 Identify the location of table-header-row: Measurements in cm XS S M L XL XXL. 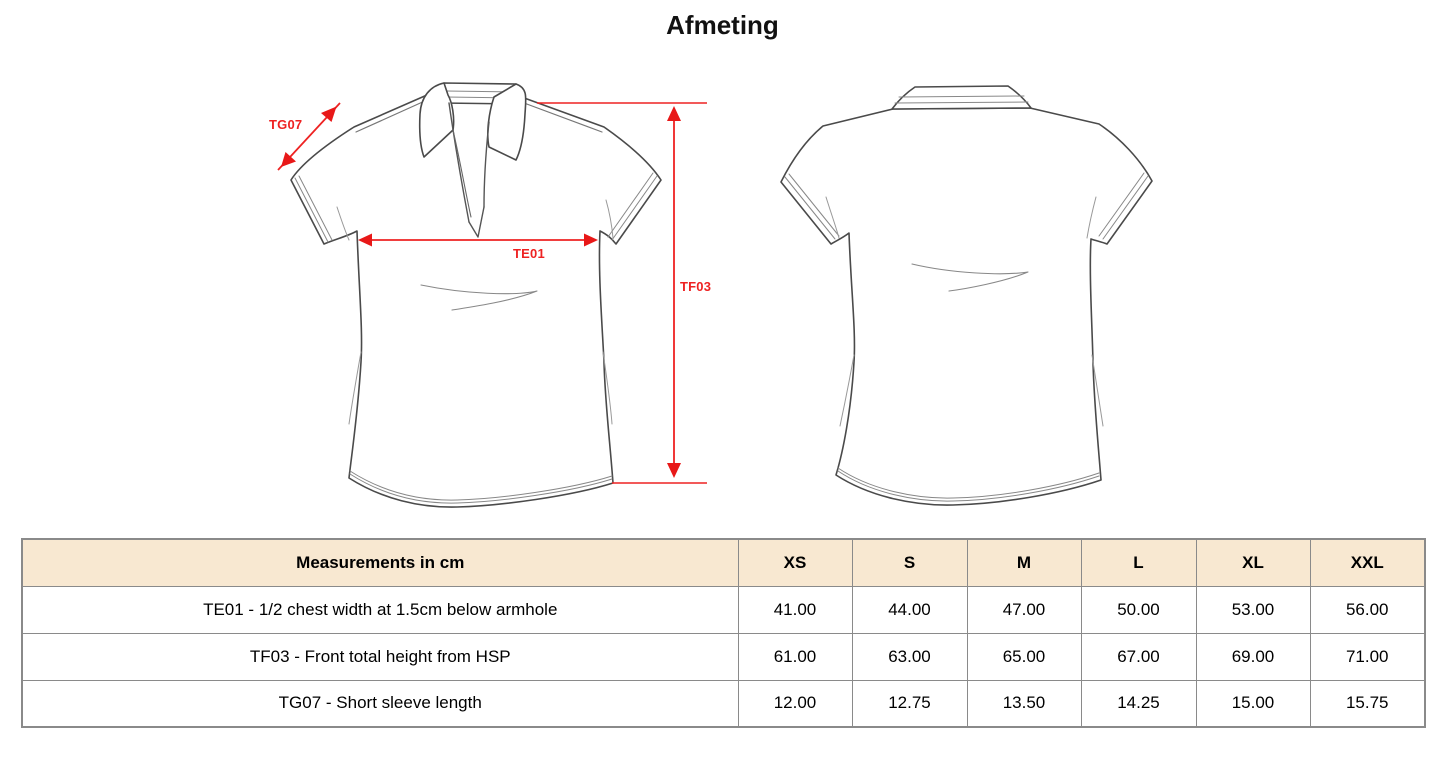
(723, 562).